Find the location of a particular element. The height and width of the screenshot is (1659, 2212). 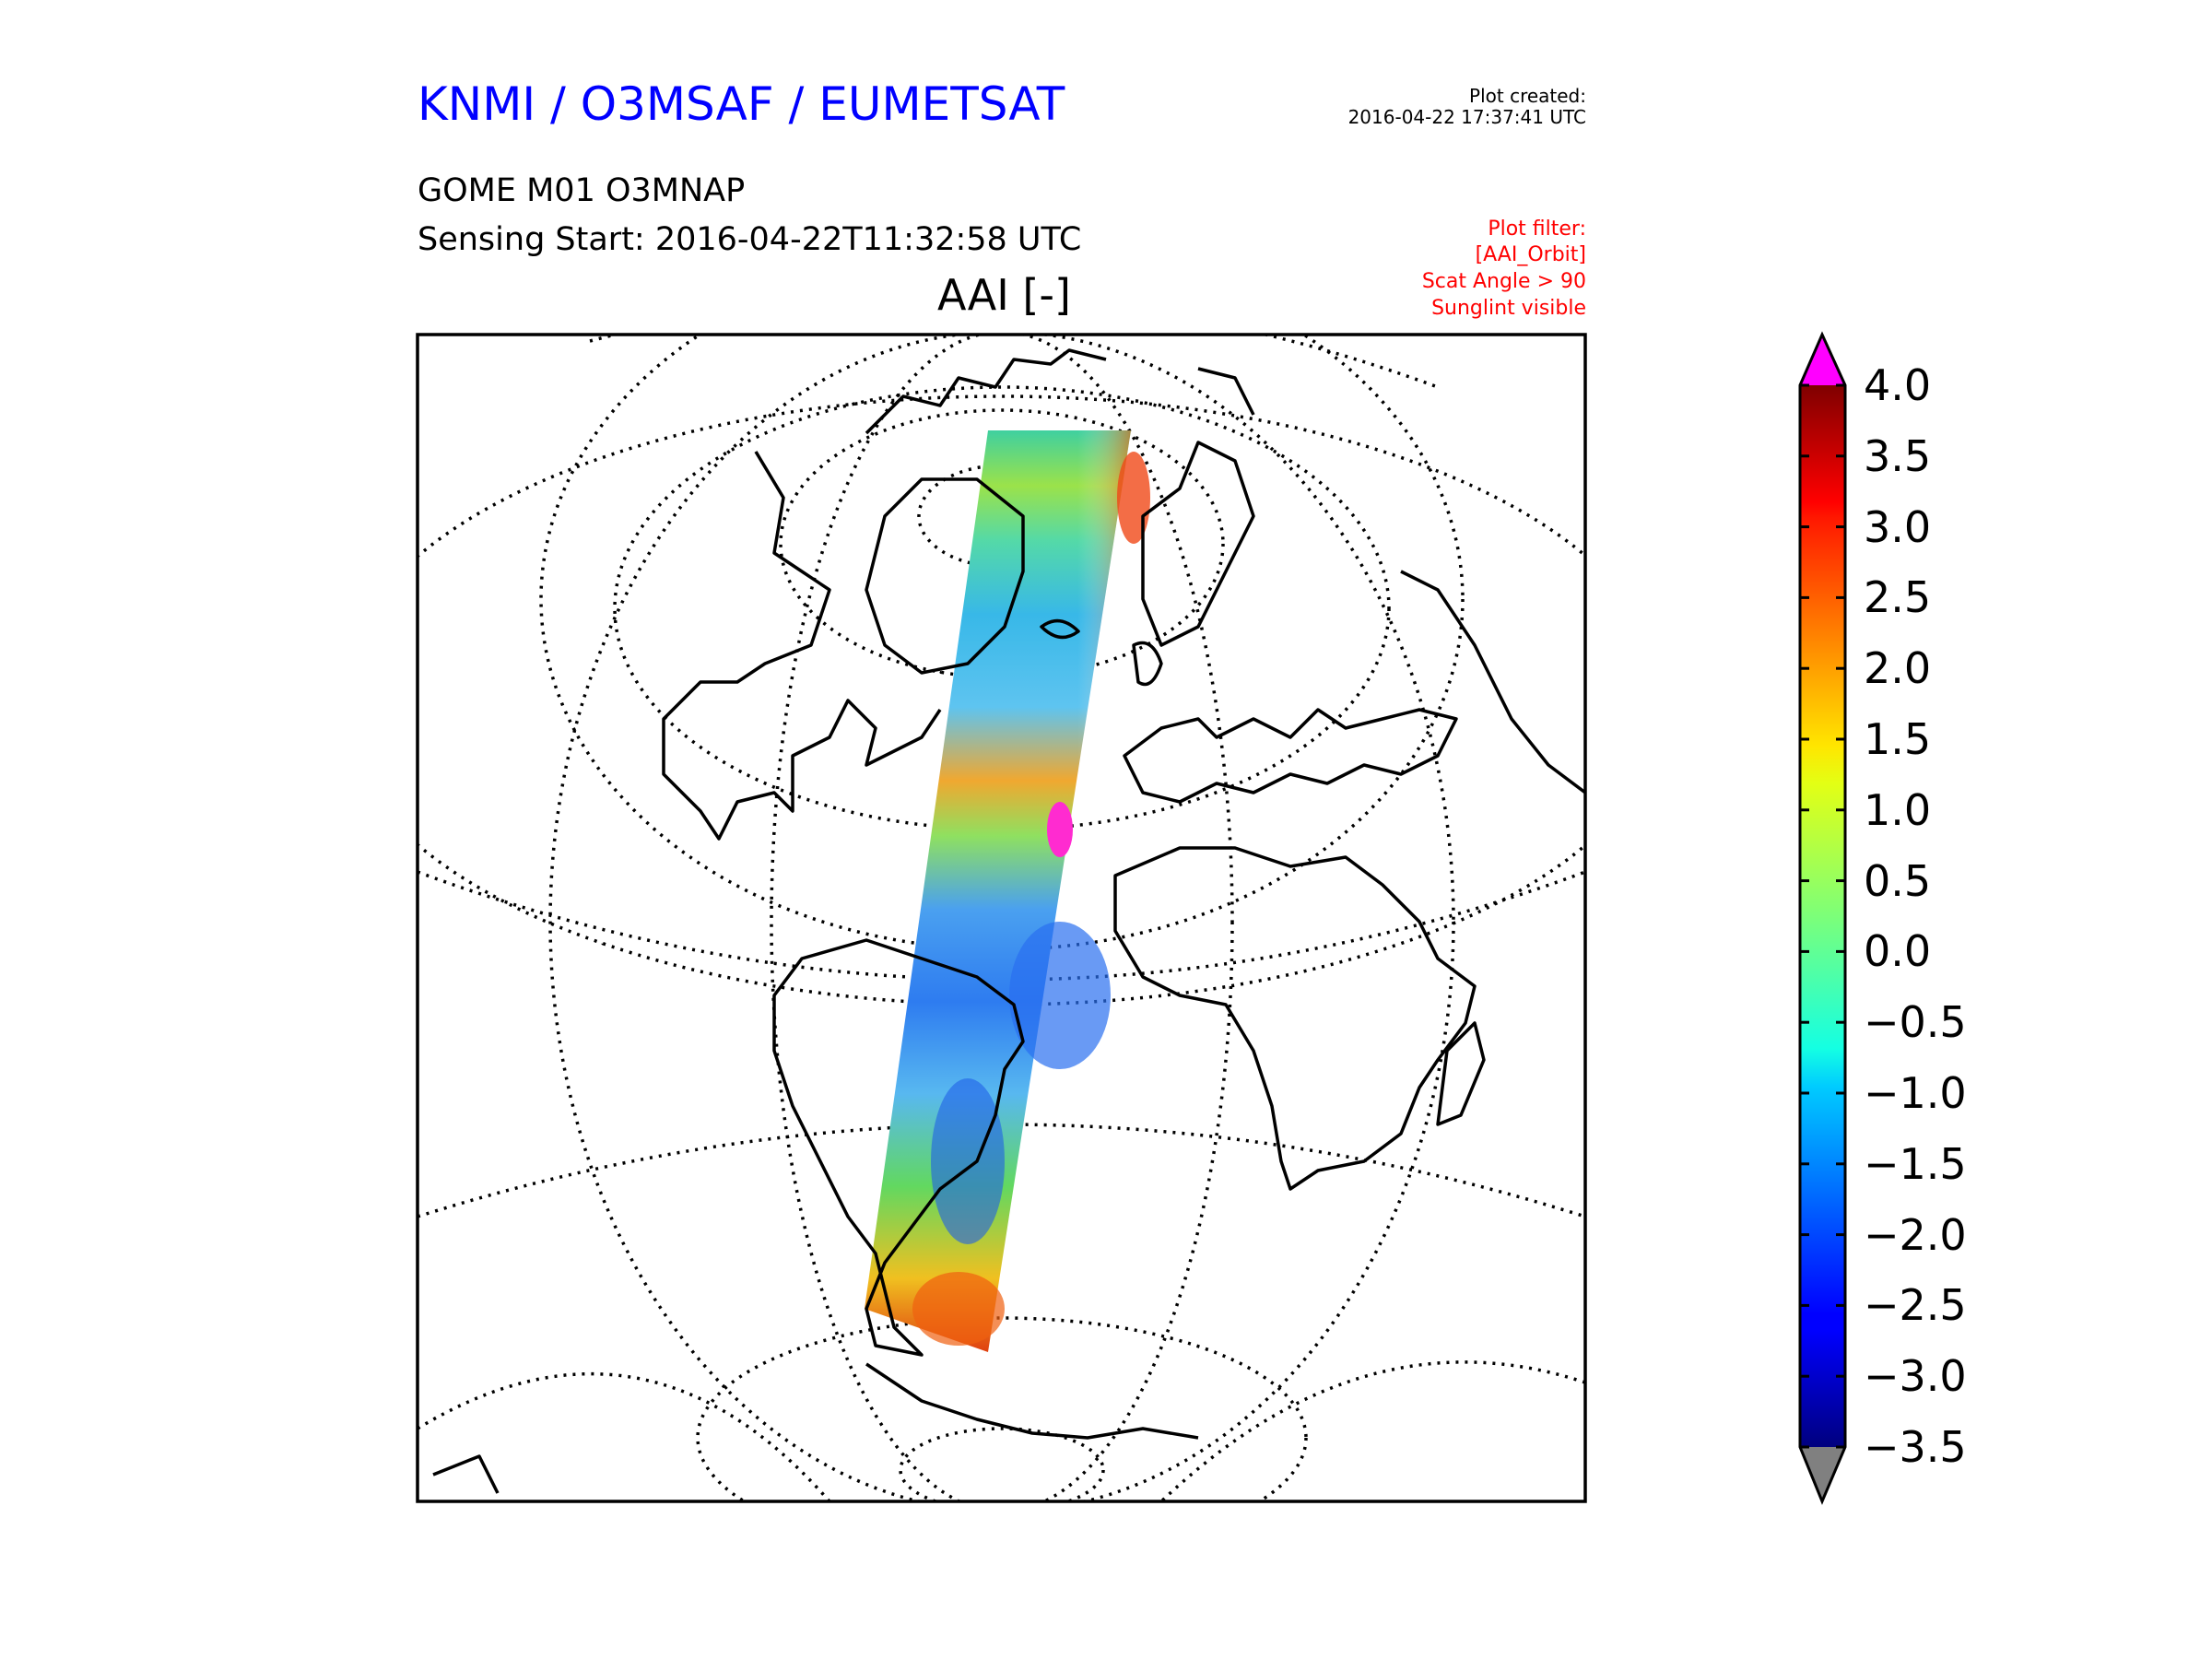

coastline-europe-med is located at coordinates (1290, 756).